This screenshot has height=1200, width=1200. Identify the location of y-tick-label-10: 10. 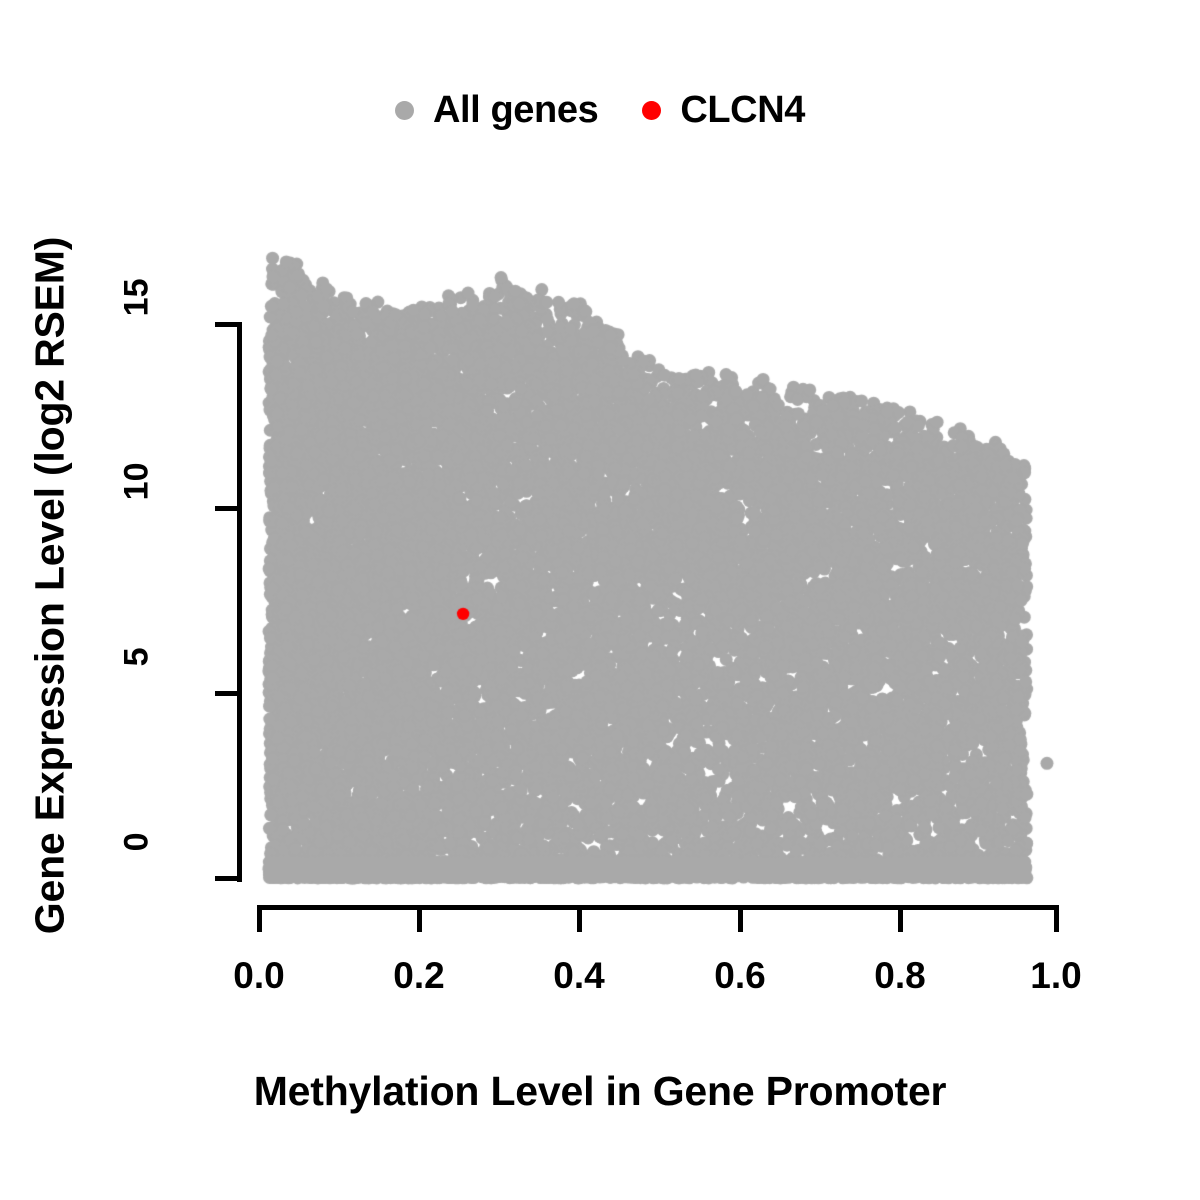
(136, 481).